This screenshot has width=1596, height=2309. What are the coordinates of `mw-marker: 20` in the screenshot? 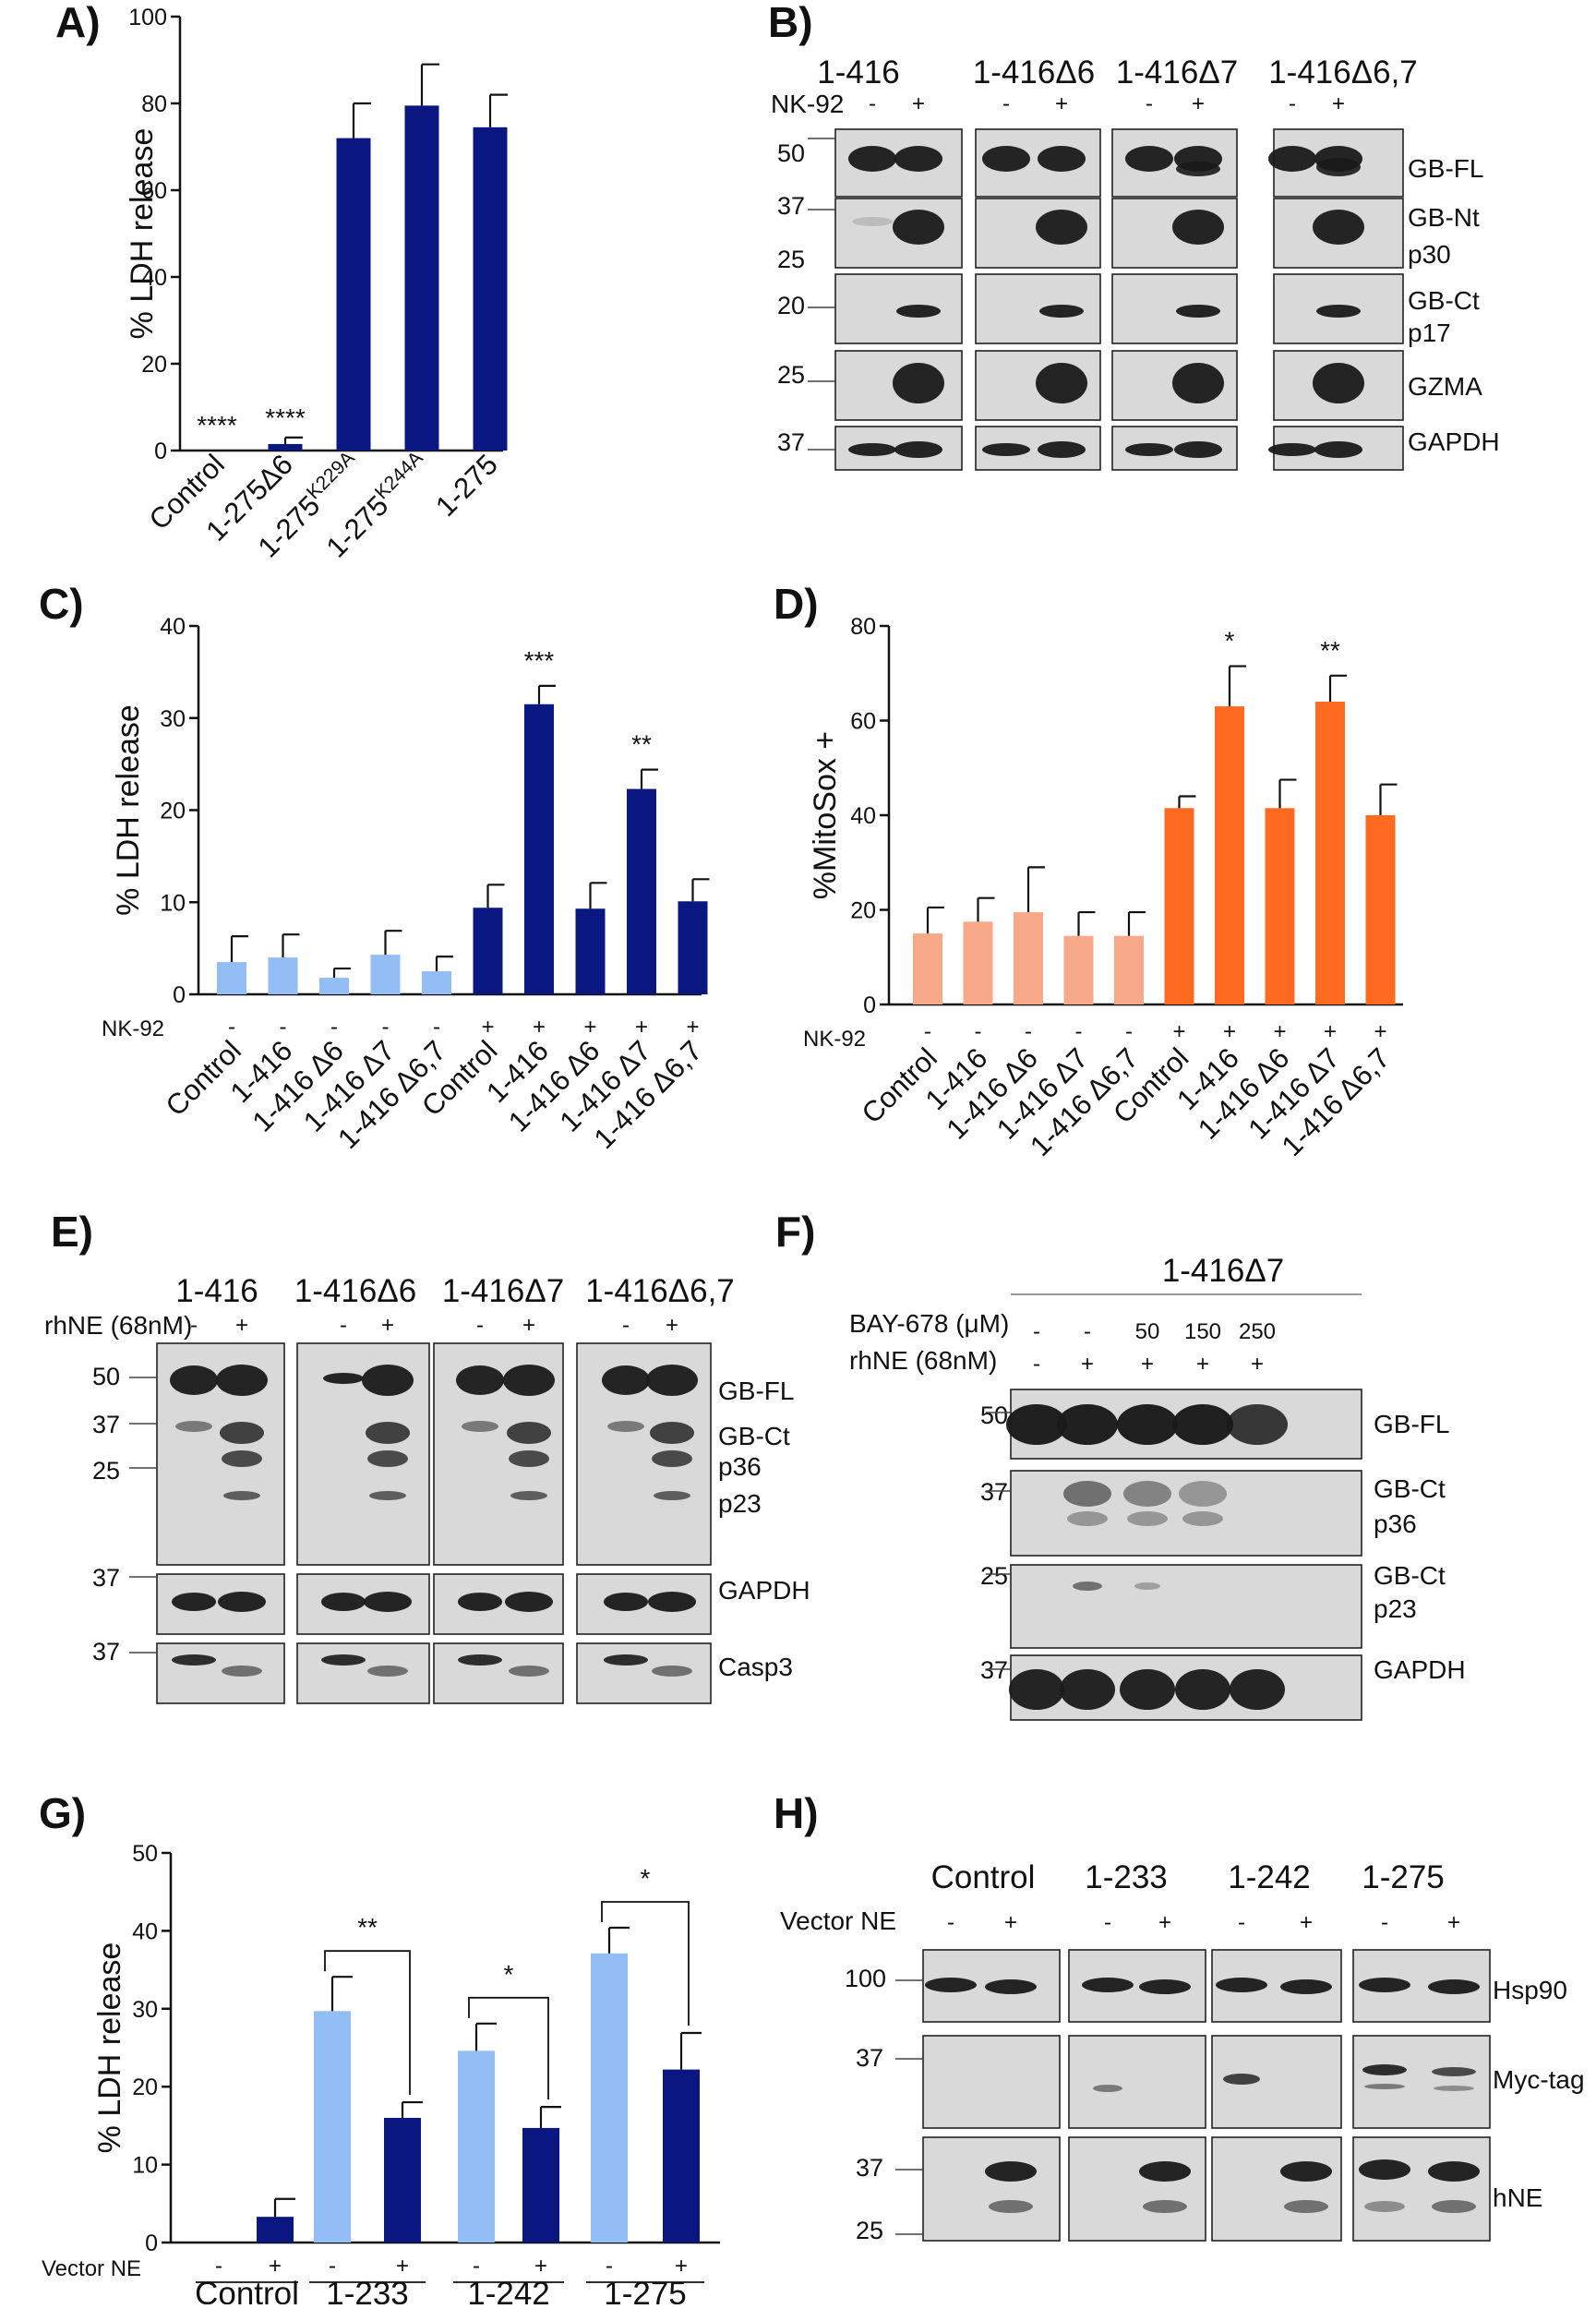 It's located at (791, 305).